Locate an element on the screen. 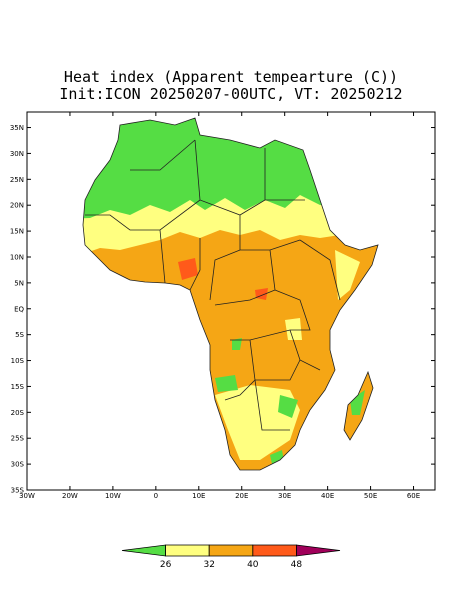 This screenshot has width=463, height=600. lon-tick-label: 20E is located at coordinates (241, 496).